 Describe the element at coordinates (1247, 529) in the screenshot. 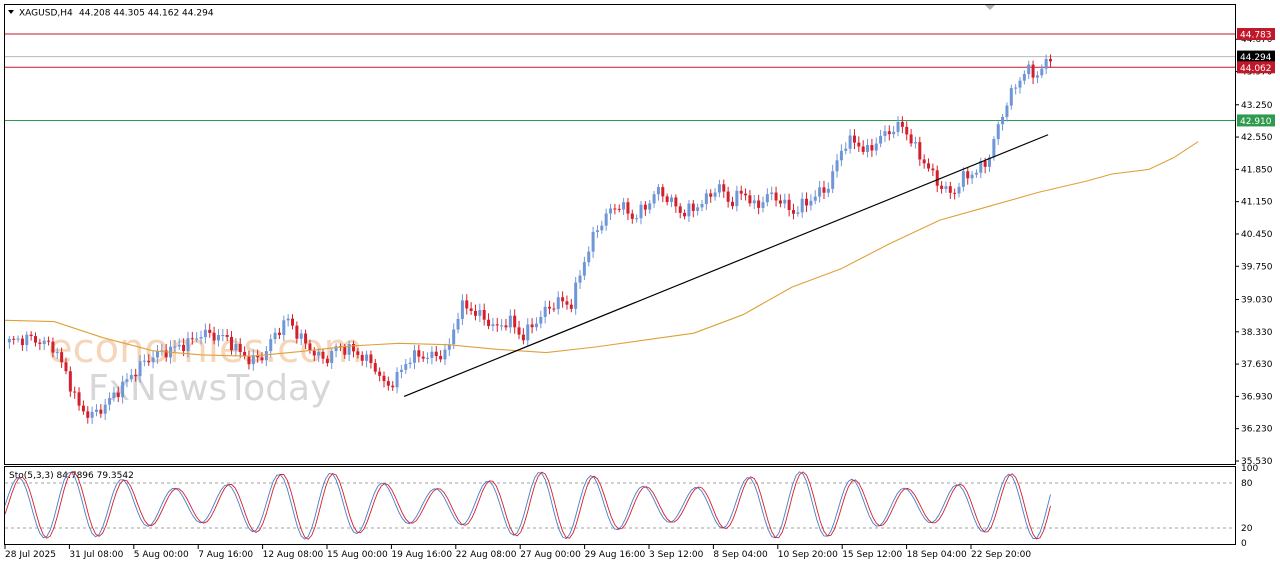

I see `stochastic-level-label: 20` at that location.